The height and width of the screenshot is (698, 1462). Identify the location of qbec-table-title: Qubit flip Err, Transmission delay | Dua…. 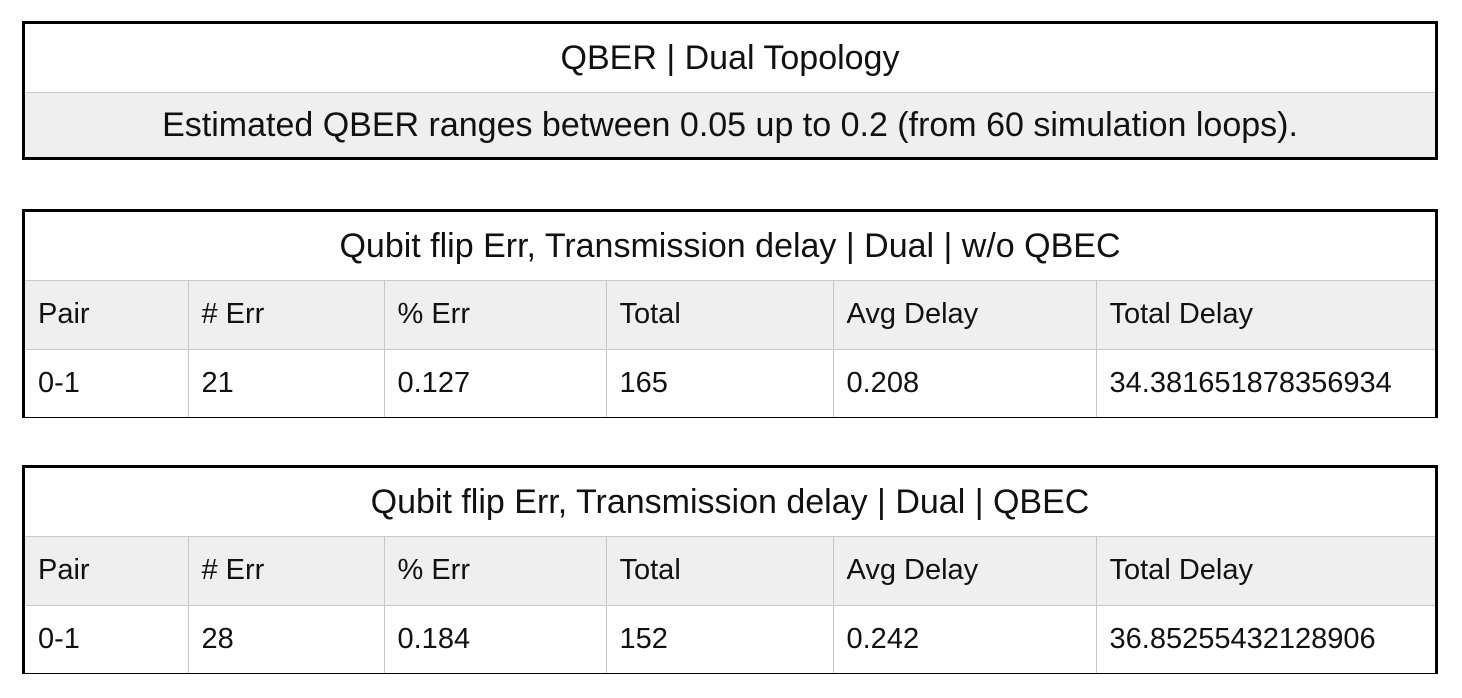
(730, 502).